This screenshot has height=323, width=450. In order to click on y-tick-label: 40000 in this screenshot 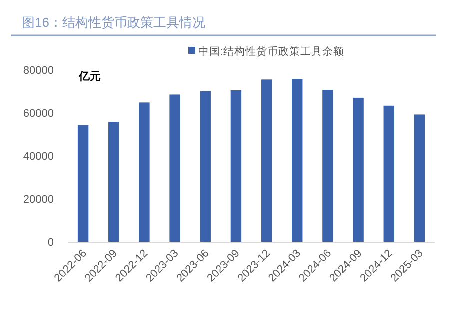, I will do `click(38, 157)`.